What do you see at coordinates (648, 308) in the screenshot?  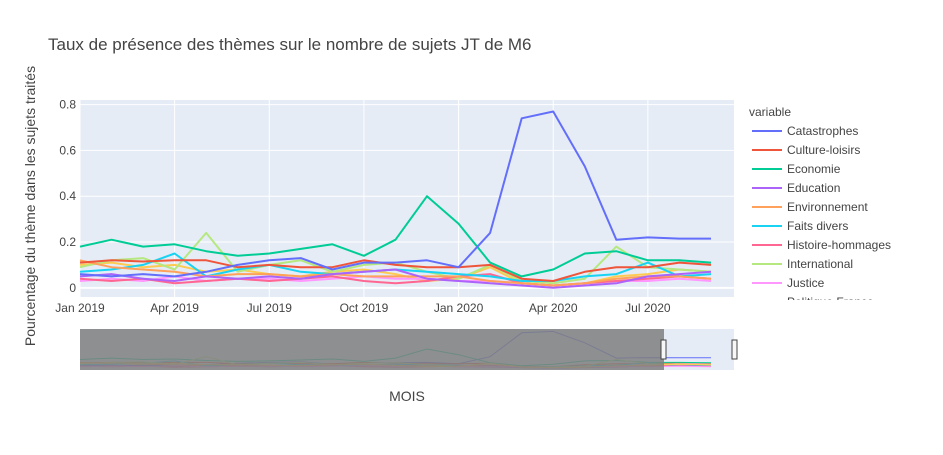 I see `x-tick-label: Jul 2020` at bounding box center [648, 308].